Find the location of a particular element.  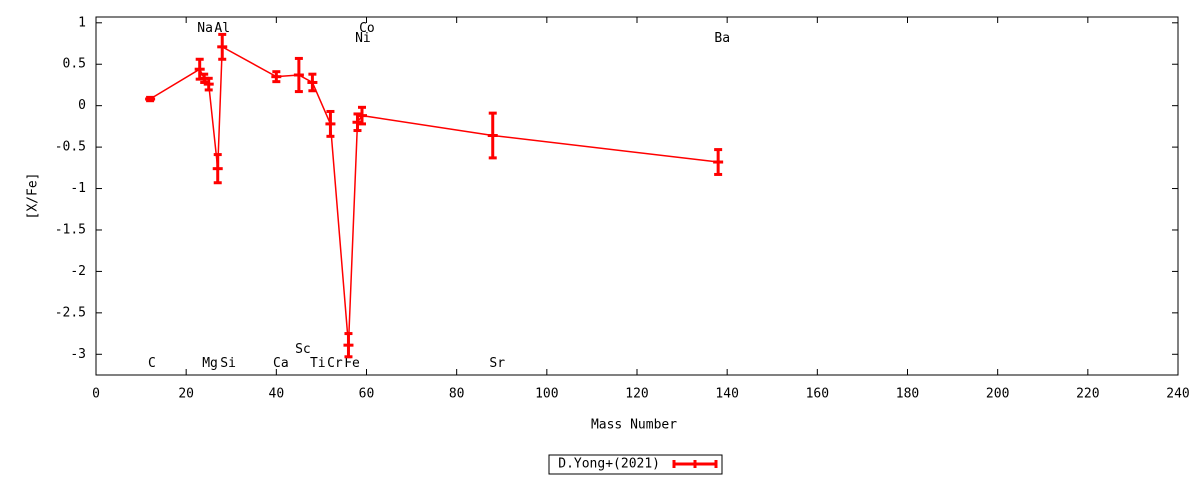

y-axis-label: [X/Fe] is located at coordinates (33, 196).